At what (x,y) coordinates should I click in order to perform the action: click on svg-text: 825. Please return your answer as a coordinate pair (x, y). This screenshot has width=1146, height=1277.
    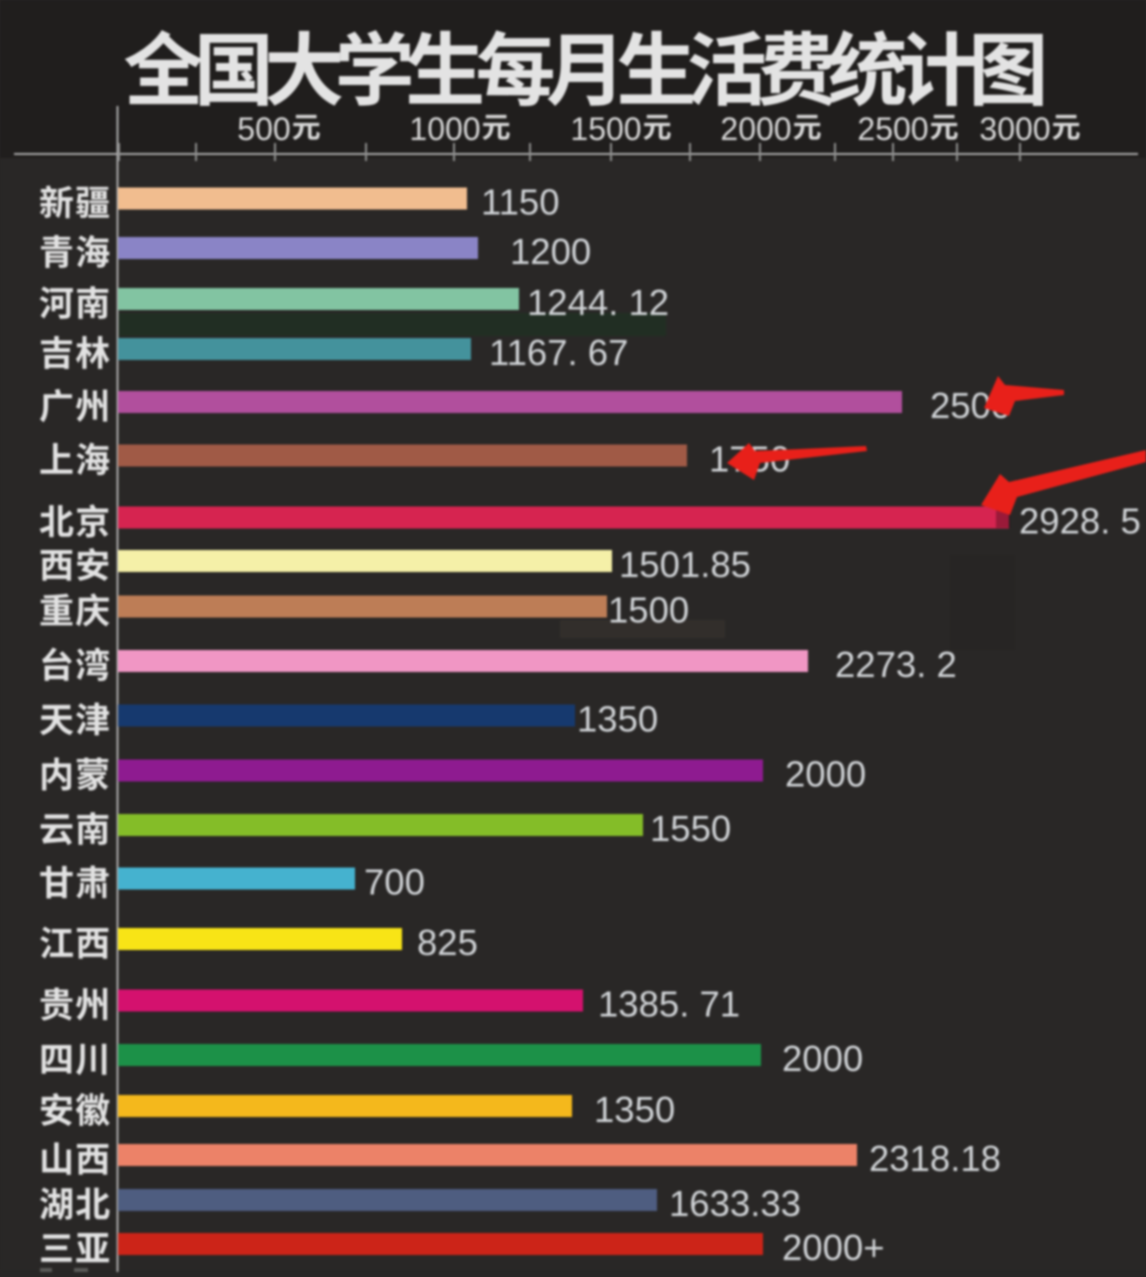
    Looking at the image, I should click on (447, 942).